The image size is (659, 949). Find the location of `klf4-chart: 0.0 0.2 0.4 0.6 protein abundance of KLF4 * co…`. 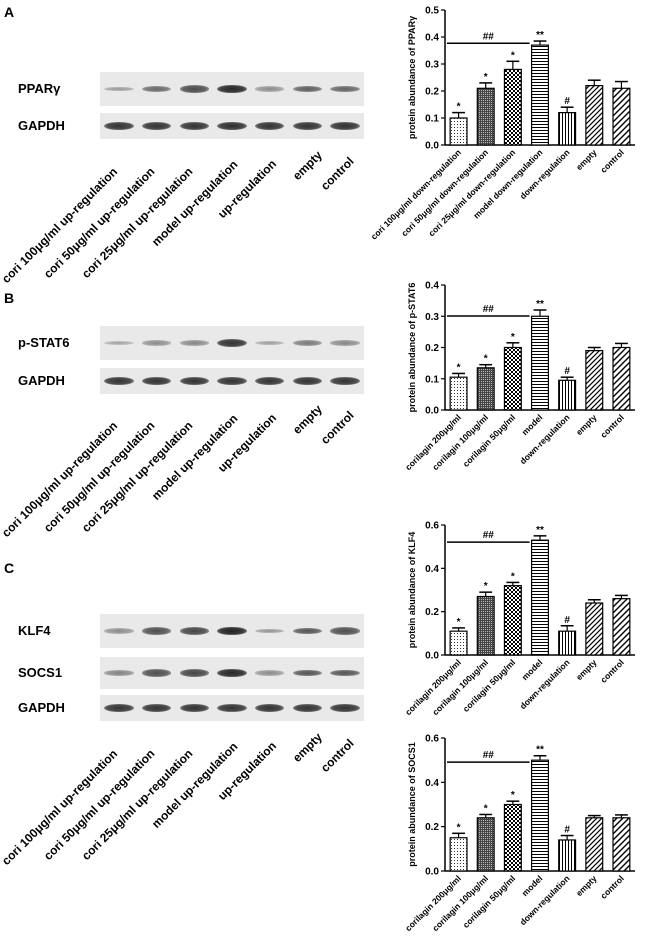

klf4-chart: 0.0 0.2 0.4 0.6 protein abundance of KLF4 * co… is located at coordinates (519, 619).